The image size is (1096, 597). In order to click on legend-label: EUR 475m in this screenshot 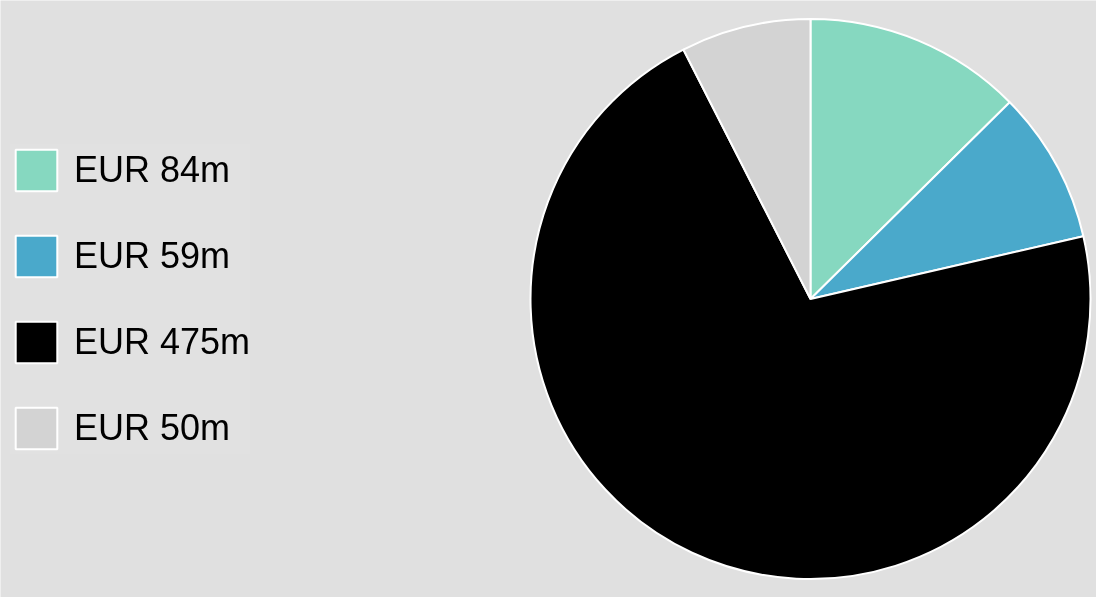, I will do `click(162, 341)`.